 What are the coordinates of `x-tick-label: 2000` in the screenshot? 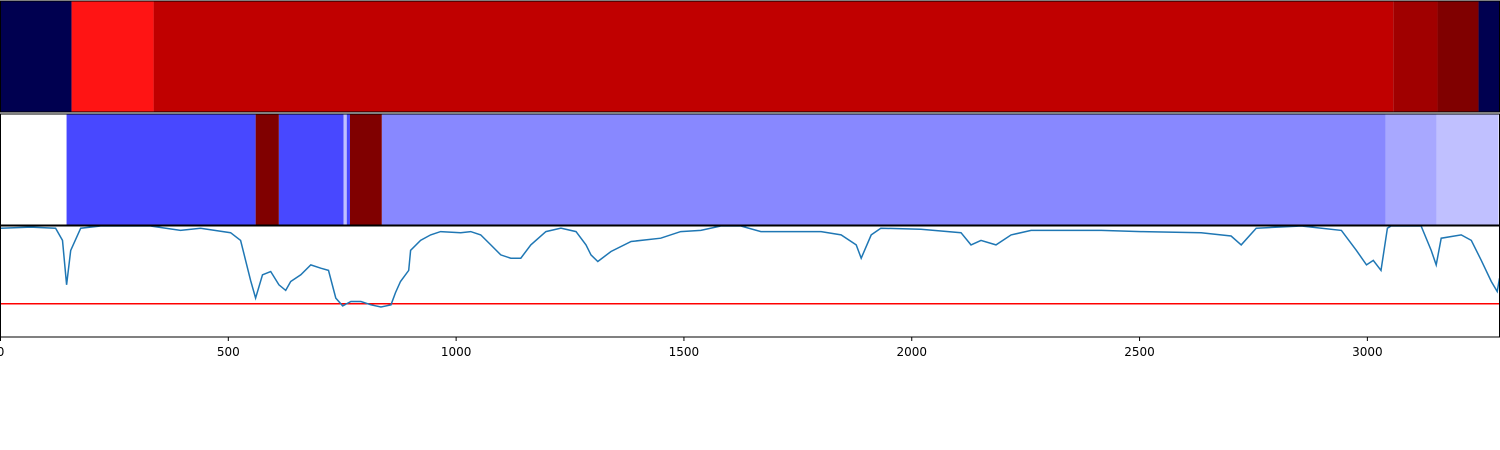 It's located at (911, 352).